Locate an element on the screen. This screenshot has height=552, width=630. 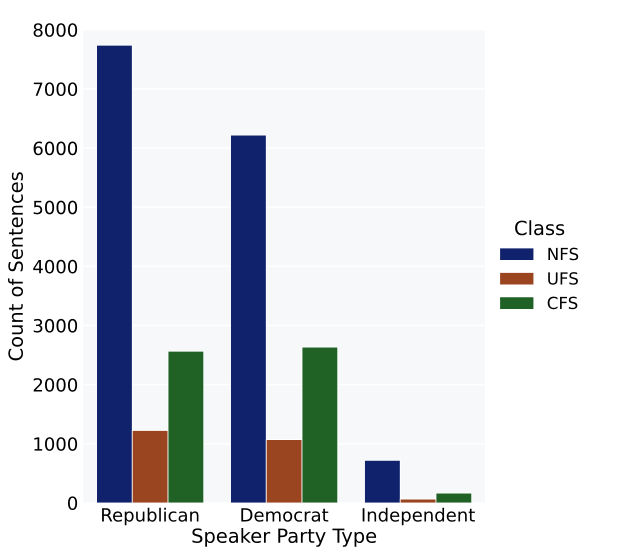
legend-label: NFS is located at coordinates (563, 254).